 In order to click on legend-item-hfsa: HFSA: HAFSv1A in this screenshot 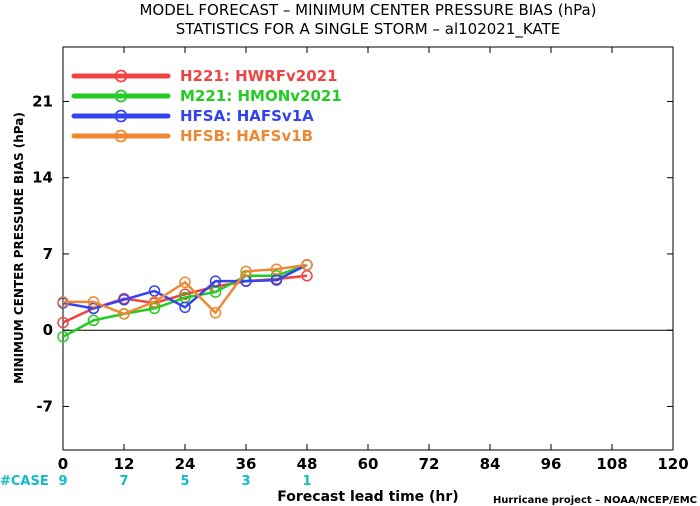, I will do `click(192, 116)`.